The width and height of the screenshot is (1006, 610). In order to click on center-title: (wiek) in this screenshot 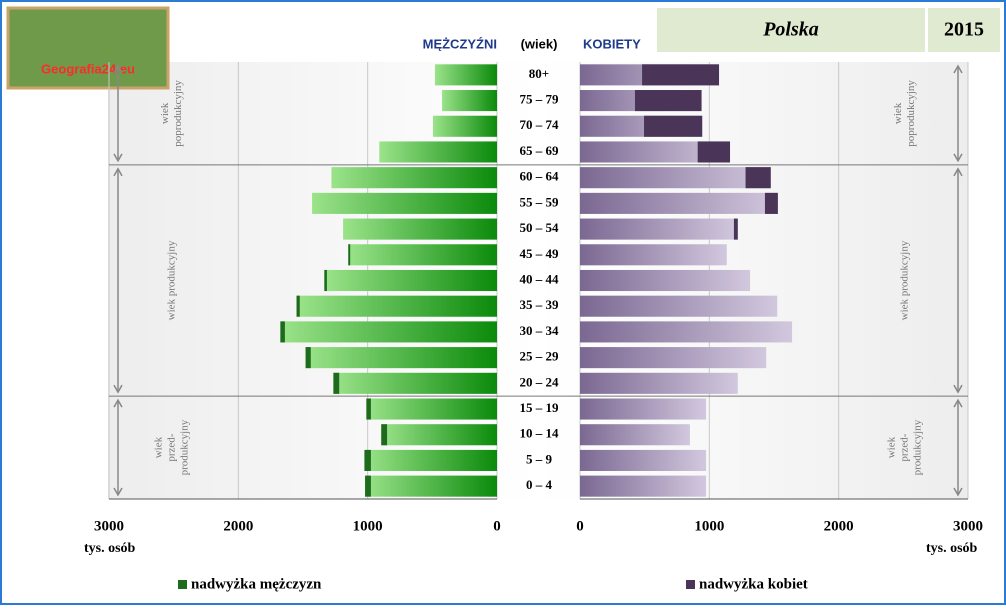, I will do `click(539, 43)`.